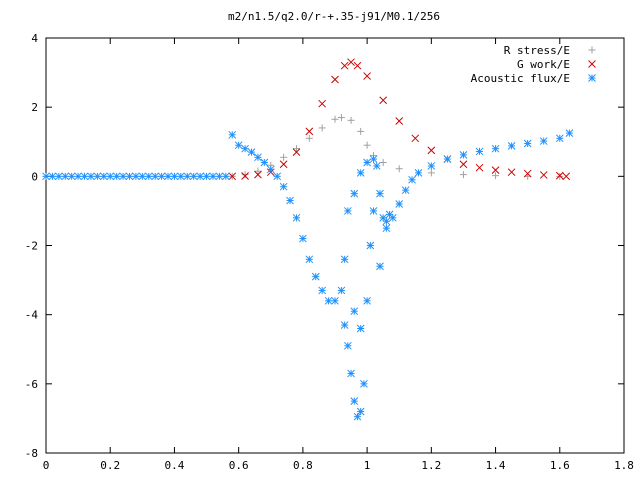 The image size is (640, 480). What do you see at coordinates (520, 78) in the screenshot?
I see `legend-label: Acoustic flux/E` at bounding box center [520, 78].